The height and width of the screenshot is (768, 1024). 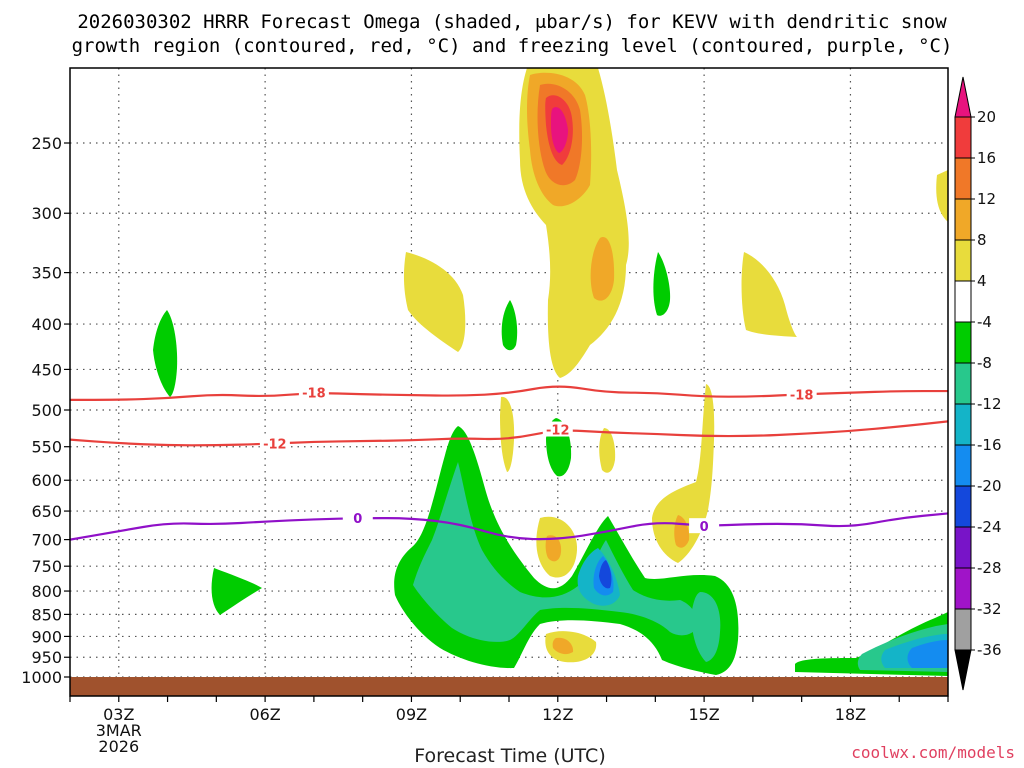 What do you see at coordinates (46, 566) in the screenshot?
I see `y-tick-label: 750` at bounding box center [46, 566].